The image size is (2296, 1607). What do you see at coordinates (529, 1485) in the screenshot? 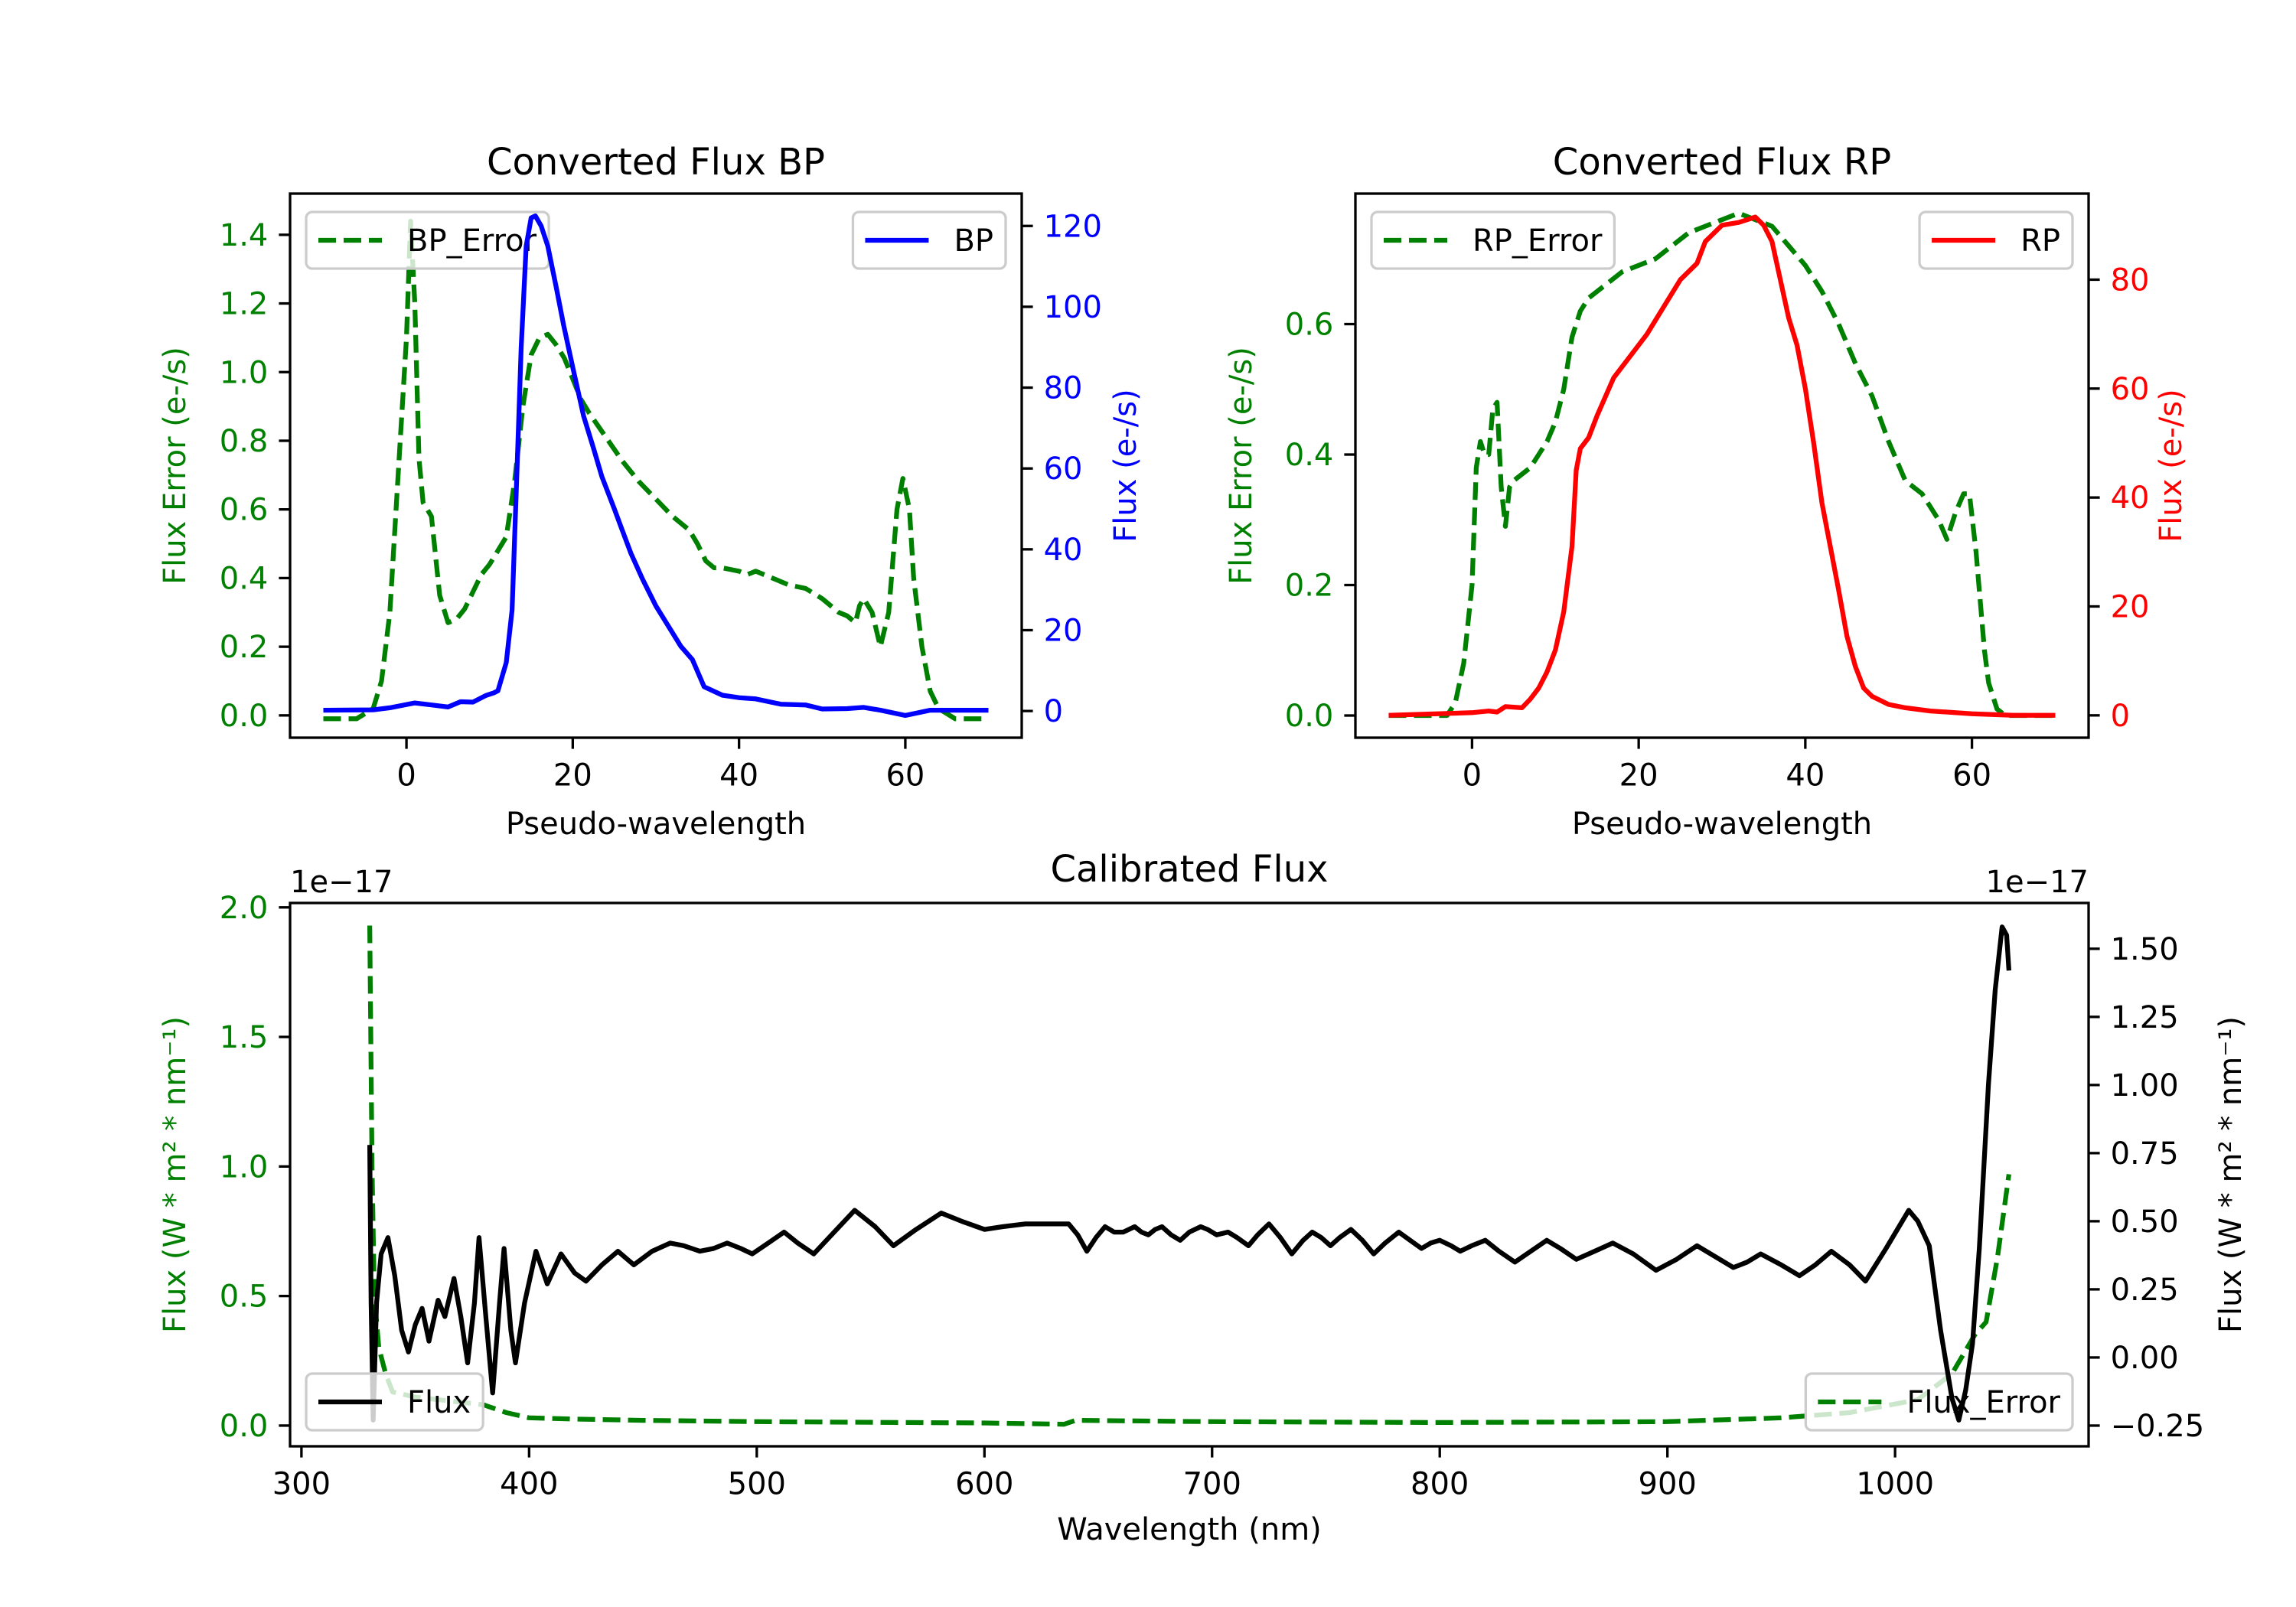
I see `x-tick-label: 400` at bounding box center [529, 1485].